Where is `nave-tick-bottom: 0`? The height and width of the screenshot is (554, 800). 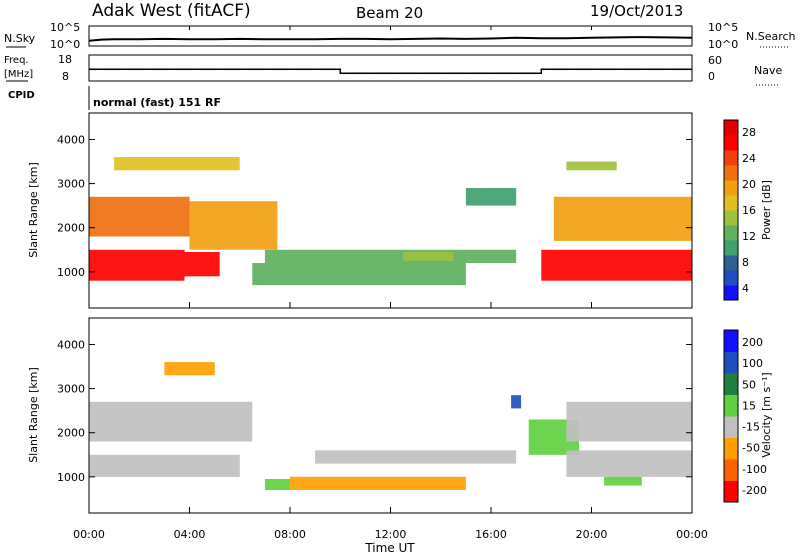 nave-tick-bottom: 0 is located at coordinates (711, 76).